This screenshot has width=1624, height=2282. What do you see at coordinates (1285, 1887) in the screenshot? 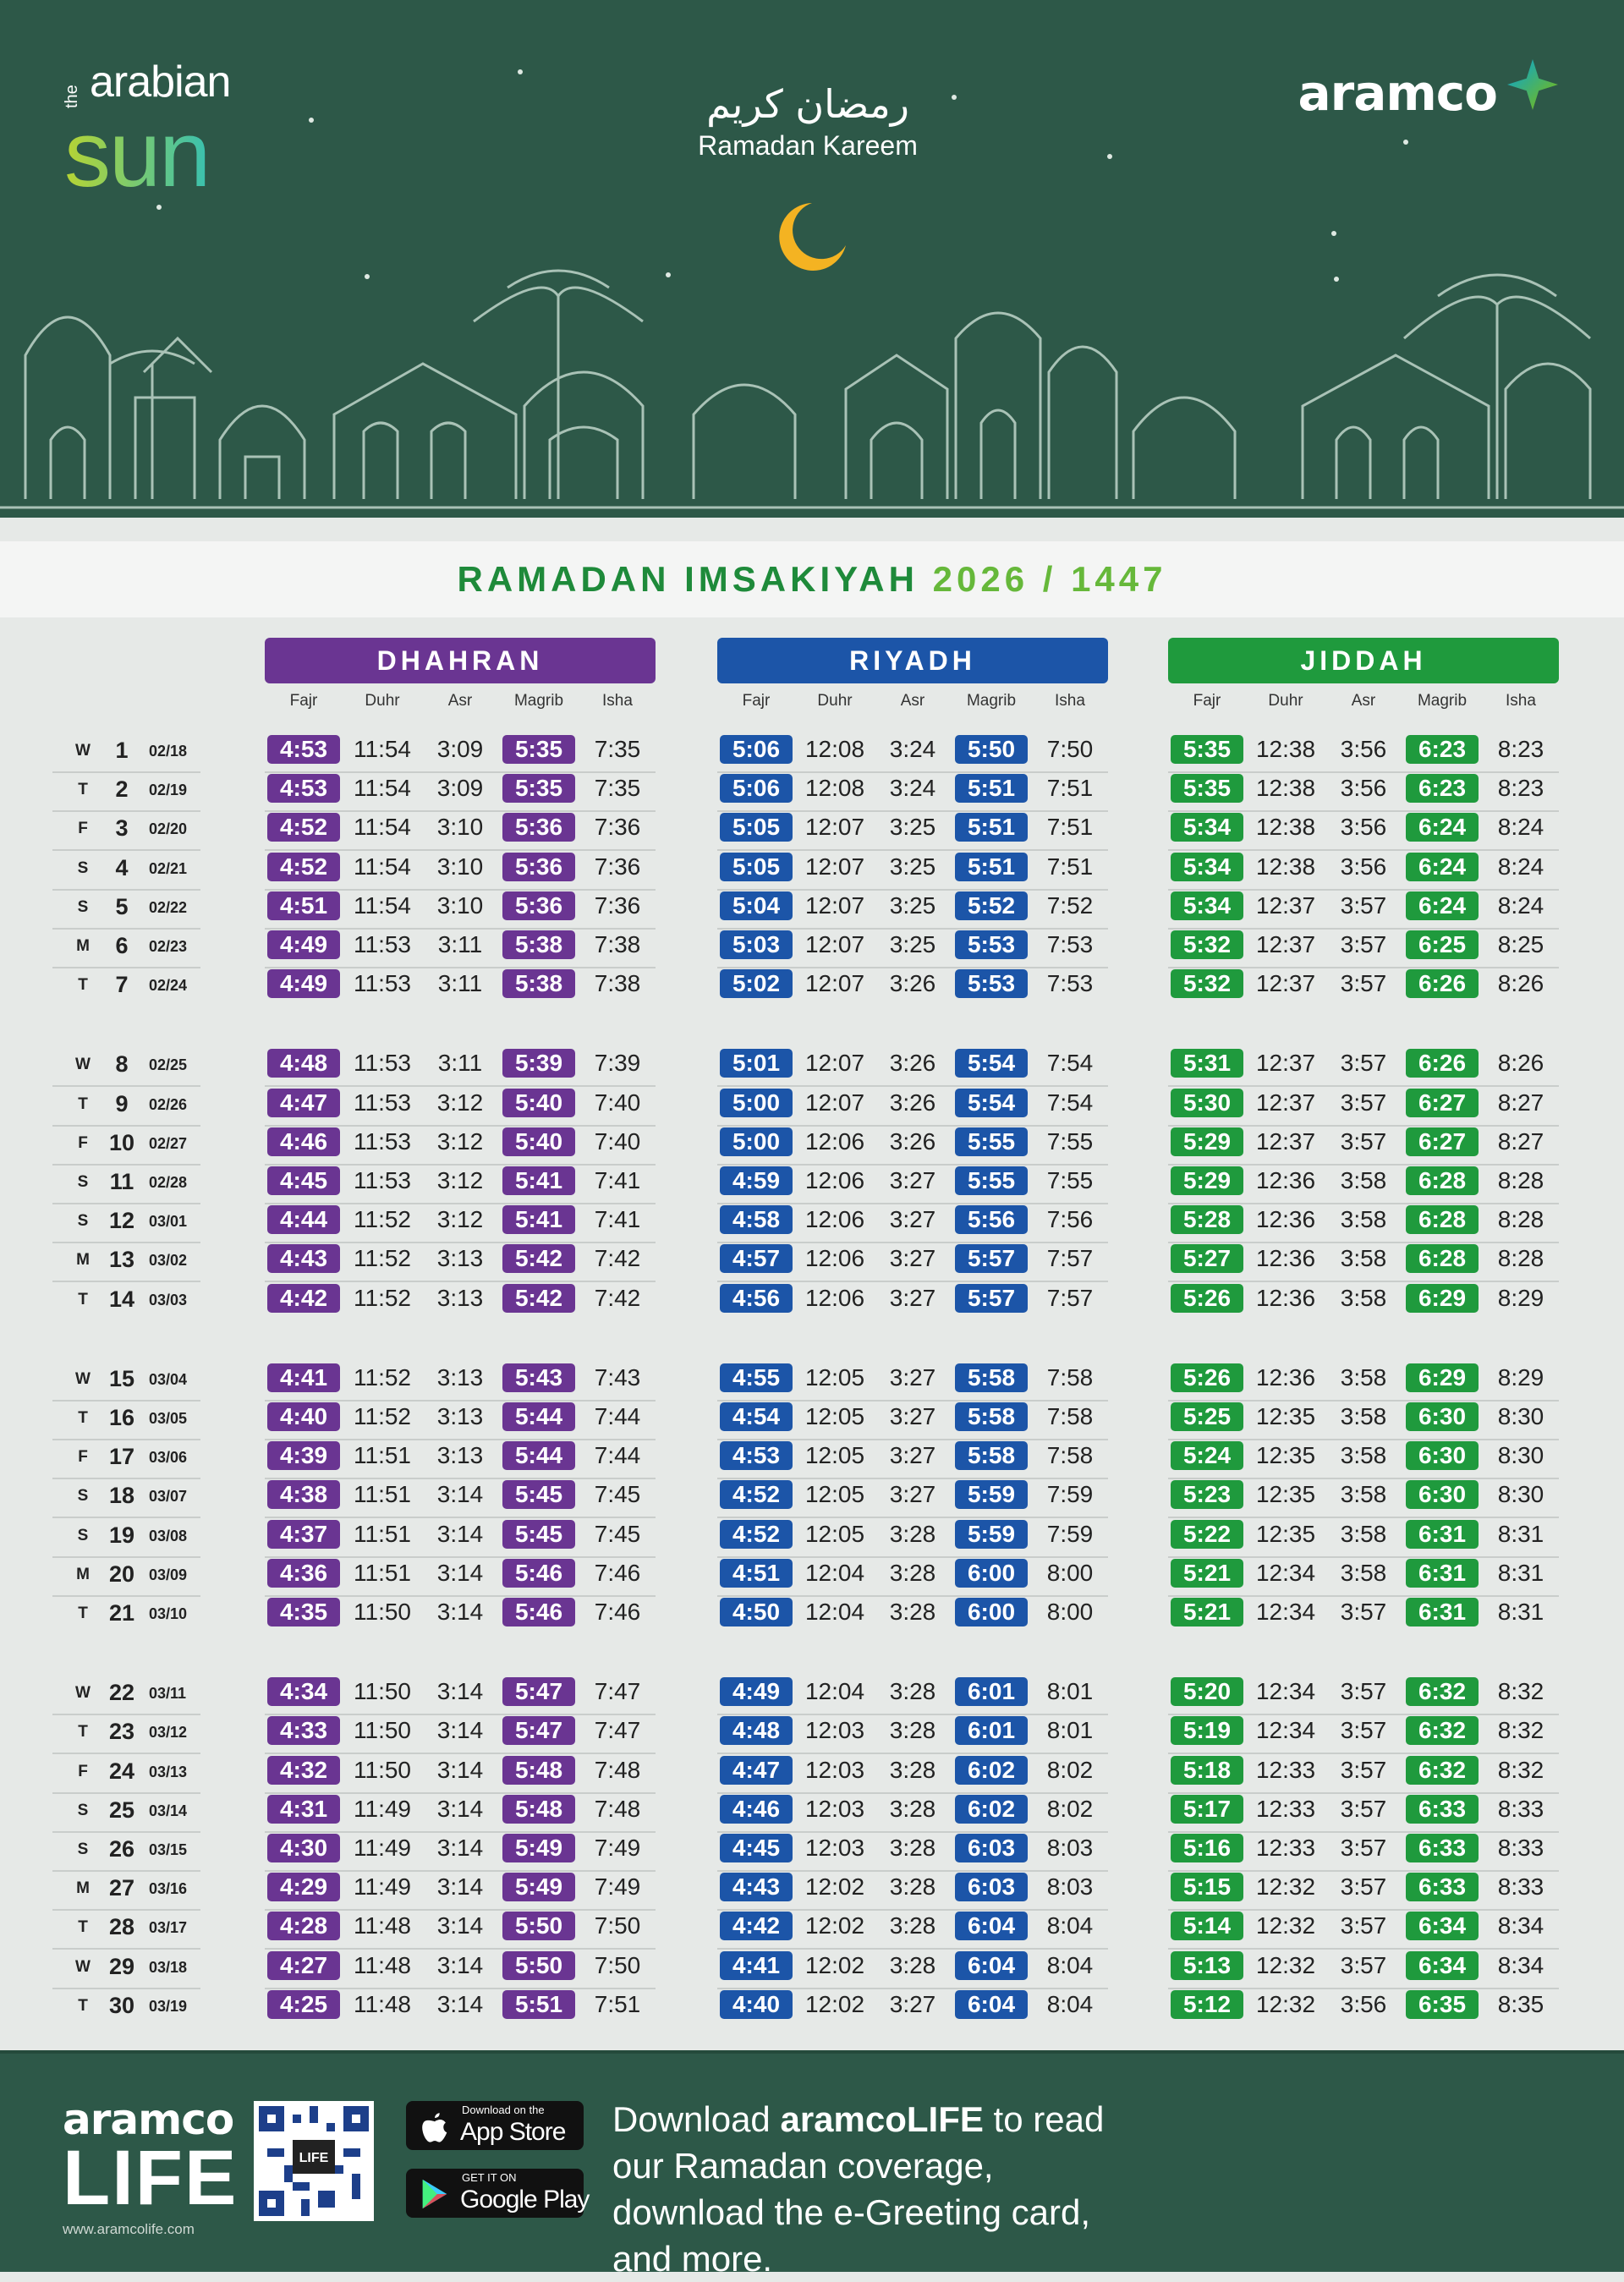
I see `time-duhr: 12:32` at bounding box center [1285, 1887].